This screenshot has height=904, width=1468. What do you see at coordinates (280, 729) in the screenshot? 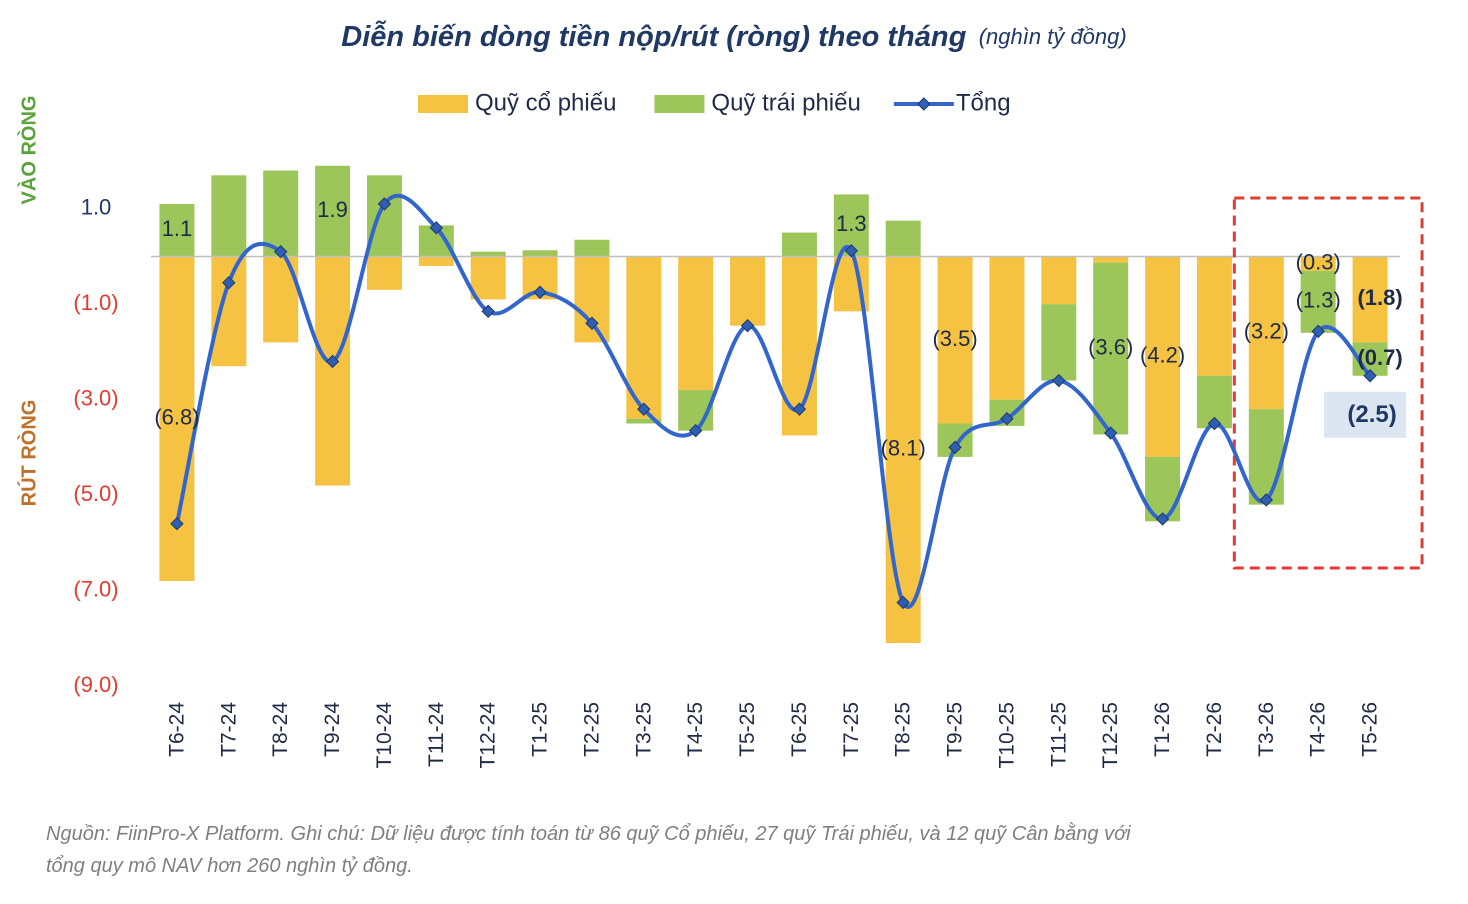
I see `x-tick-label: T8-24` at bounding box center [280, 729].